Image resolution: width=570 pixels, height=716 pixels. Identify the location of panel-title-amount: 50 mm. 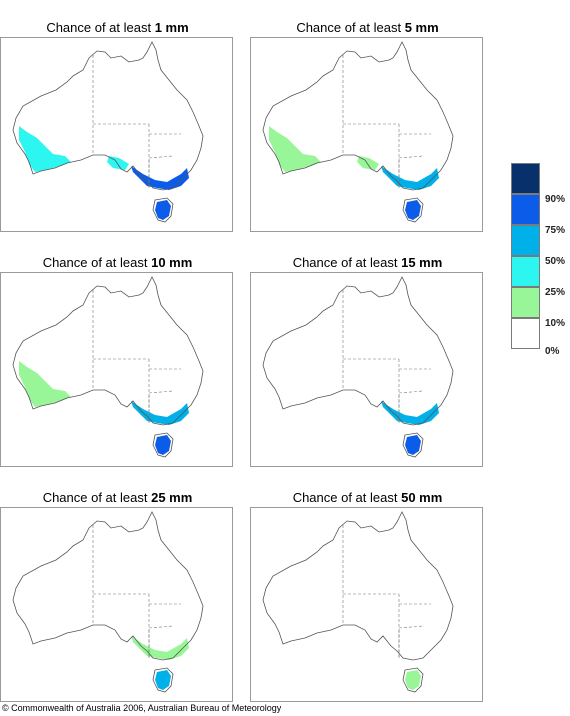
(422, 497).